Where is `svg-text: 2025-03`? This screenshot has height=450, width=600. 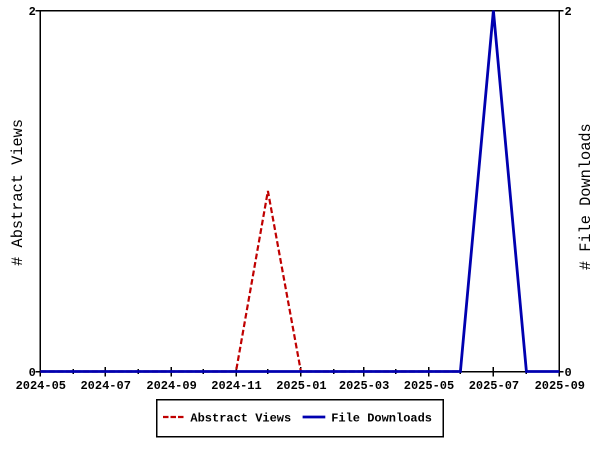 svg-text: 2025-03 is located at coordinates (364, 386).